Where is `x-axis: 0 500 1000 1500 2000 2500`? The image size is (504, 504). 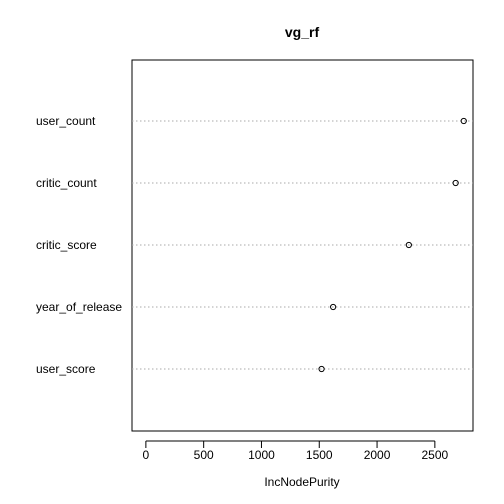
x-axis: 0 500 1000 1500 2000 2500 is located at coordinates (296, 451).